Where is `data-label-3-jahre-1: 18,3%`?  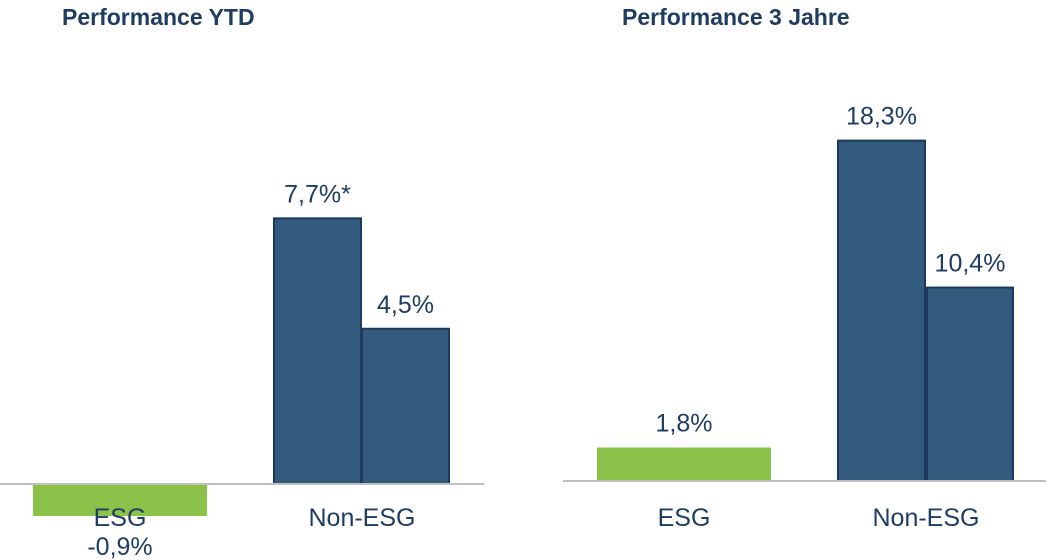
data-label-3-jahre-1: 18,3% is located at coordinates (881, 117).